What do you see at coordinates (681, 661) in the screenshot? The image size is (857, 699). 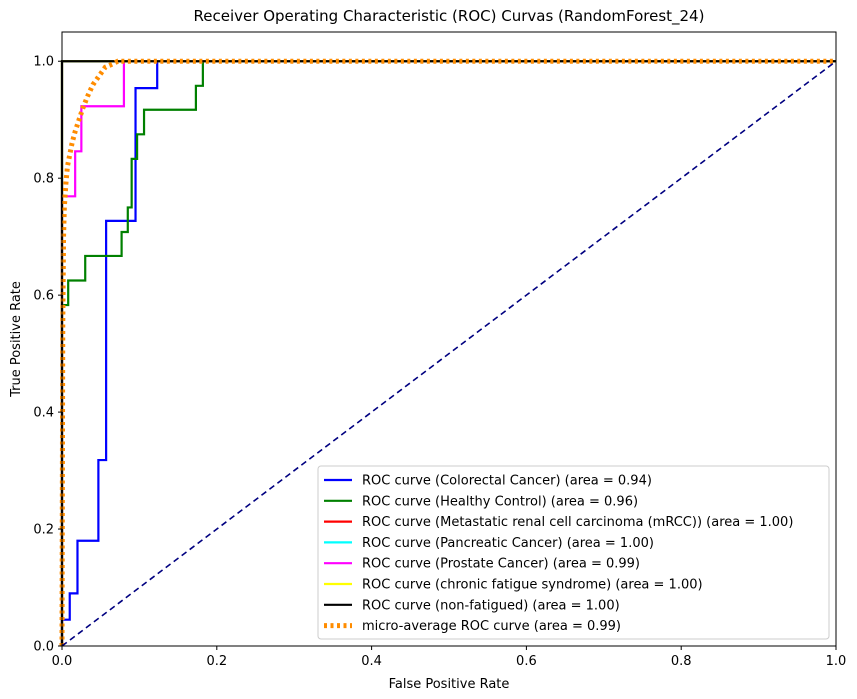 I see `x-tick-label: 0.8` at bounding box center [681, 661].